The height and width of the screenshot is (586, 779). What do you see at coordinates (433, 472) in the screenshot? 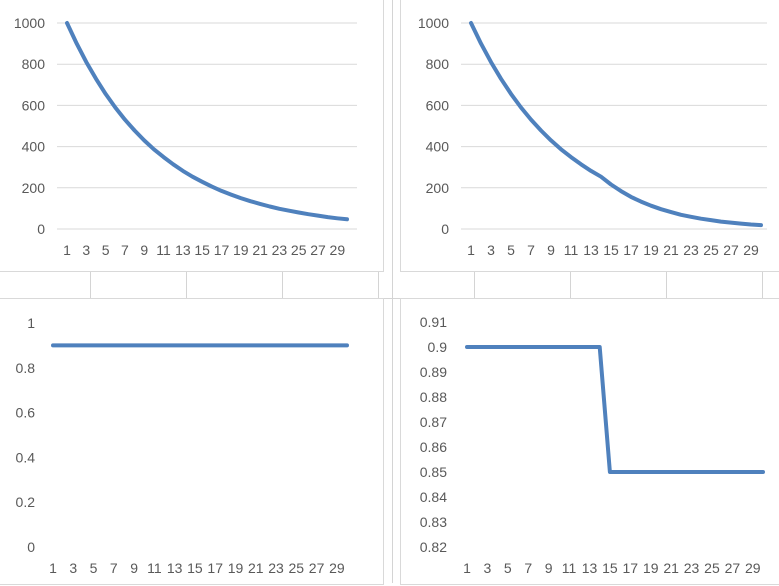
I see `y-tick-label: 0.85` at bounding box center [433, 472].